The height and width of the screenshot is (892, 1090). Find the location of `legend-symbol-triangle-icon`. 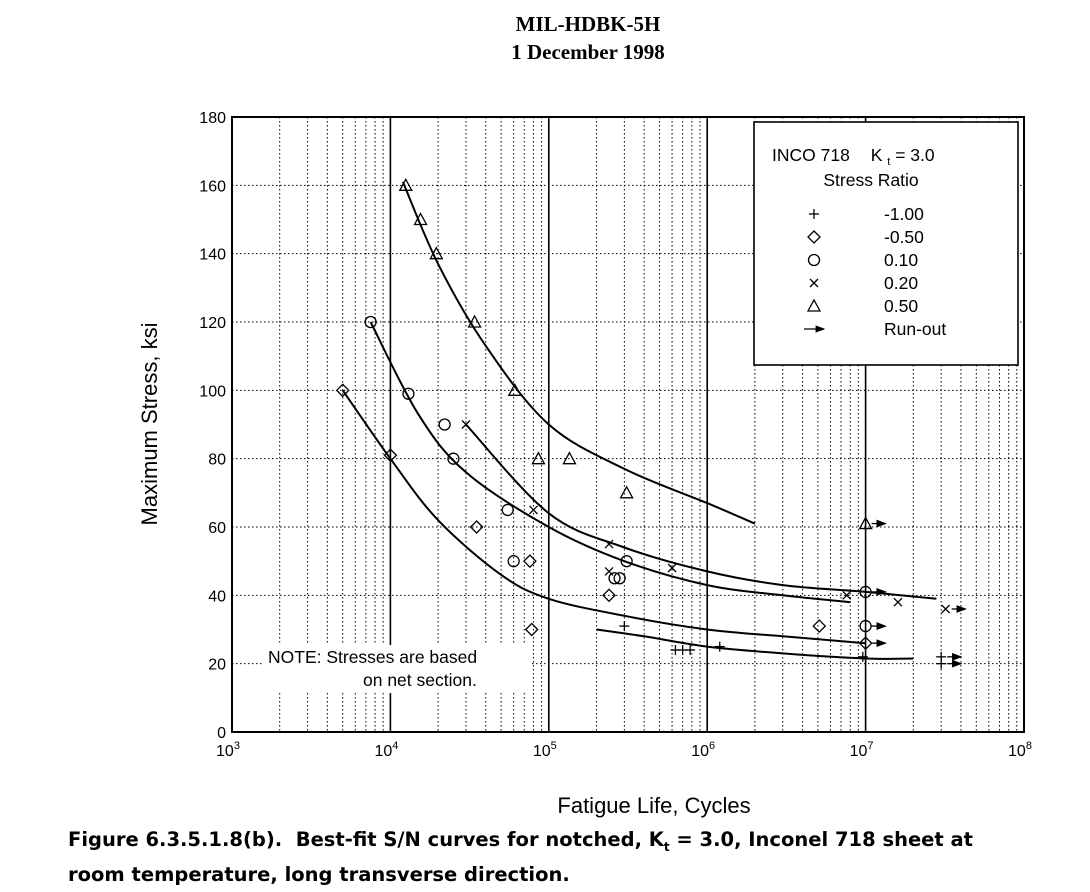

legend-symbol-triangle-icon is located at coordinates (814, 305).